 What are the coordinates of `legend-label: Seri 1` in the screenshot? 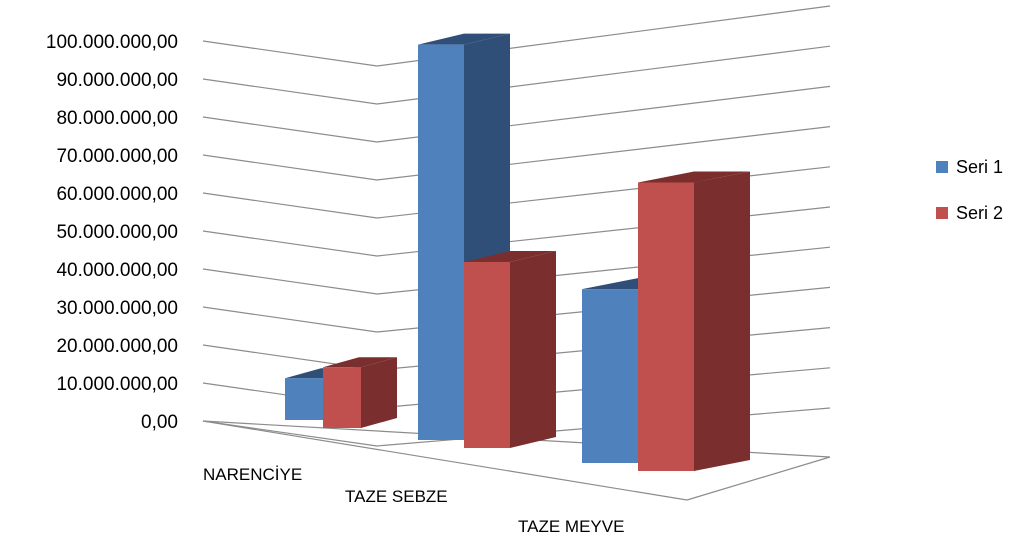 It's located at (979, 167).